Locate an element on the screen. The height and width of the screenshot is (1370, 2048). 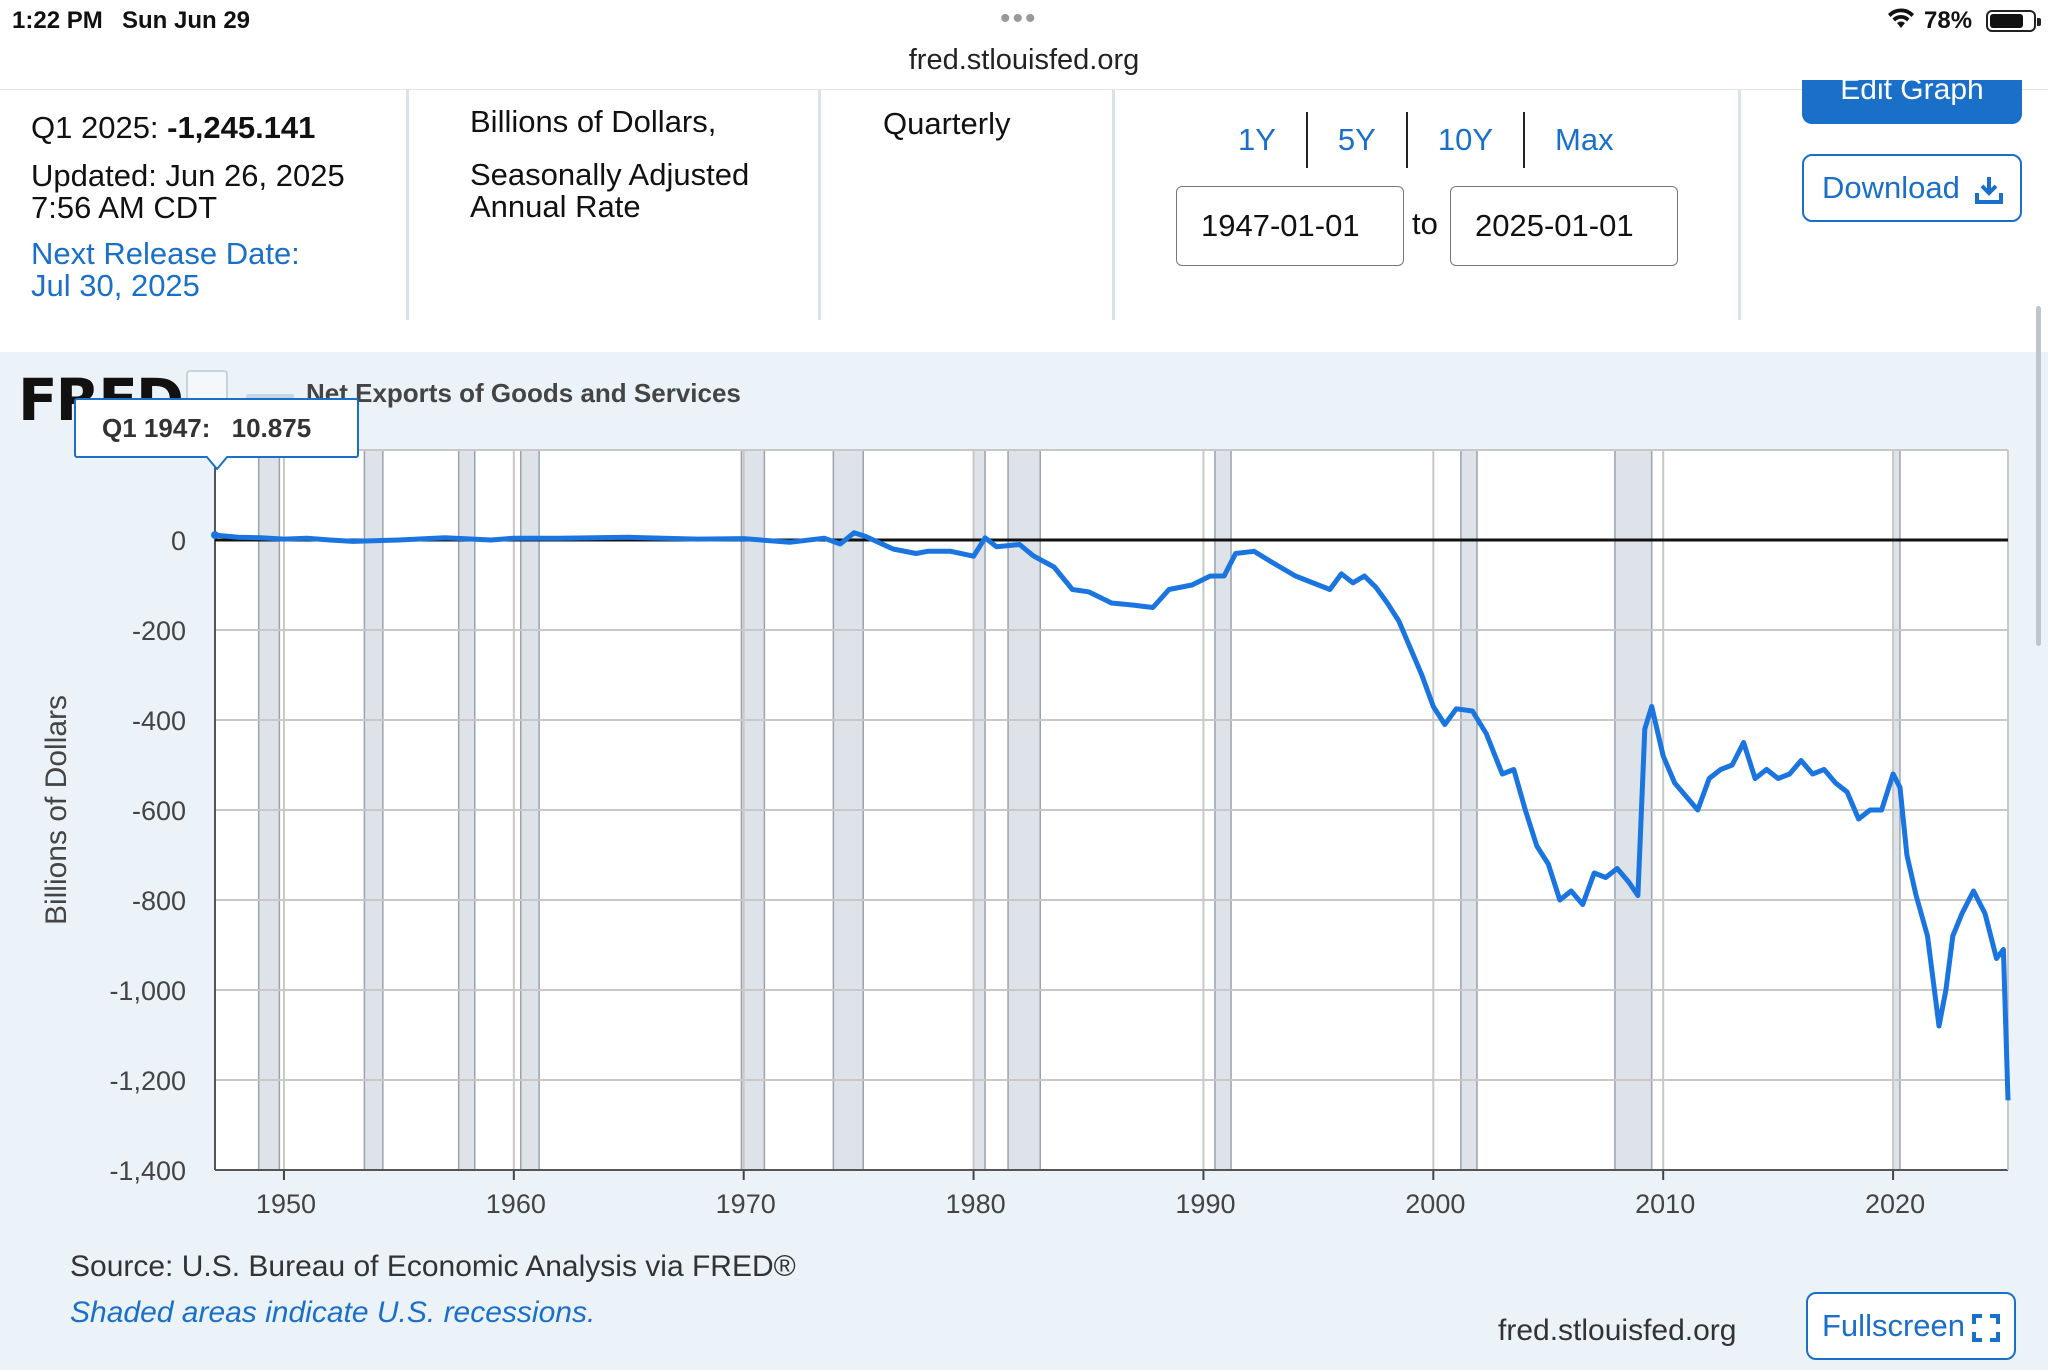
edit-graph-button: Edit Graph is located at coordinates (1912, 102).